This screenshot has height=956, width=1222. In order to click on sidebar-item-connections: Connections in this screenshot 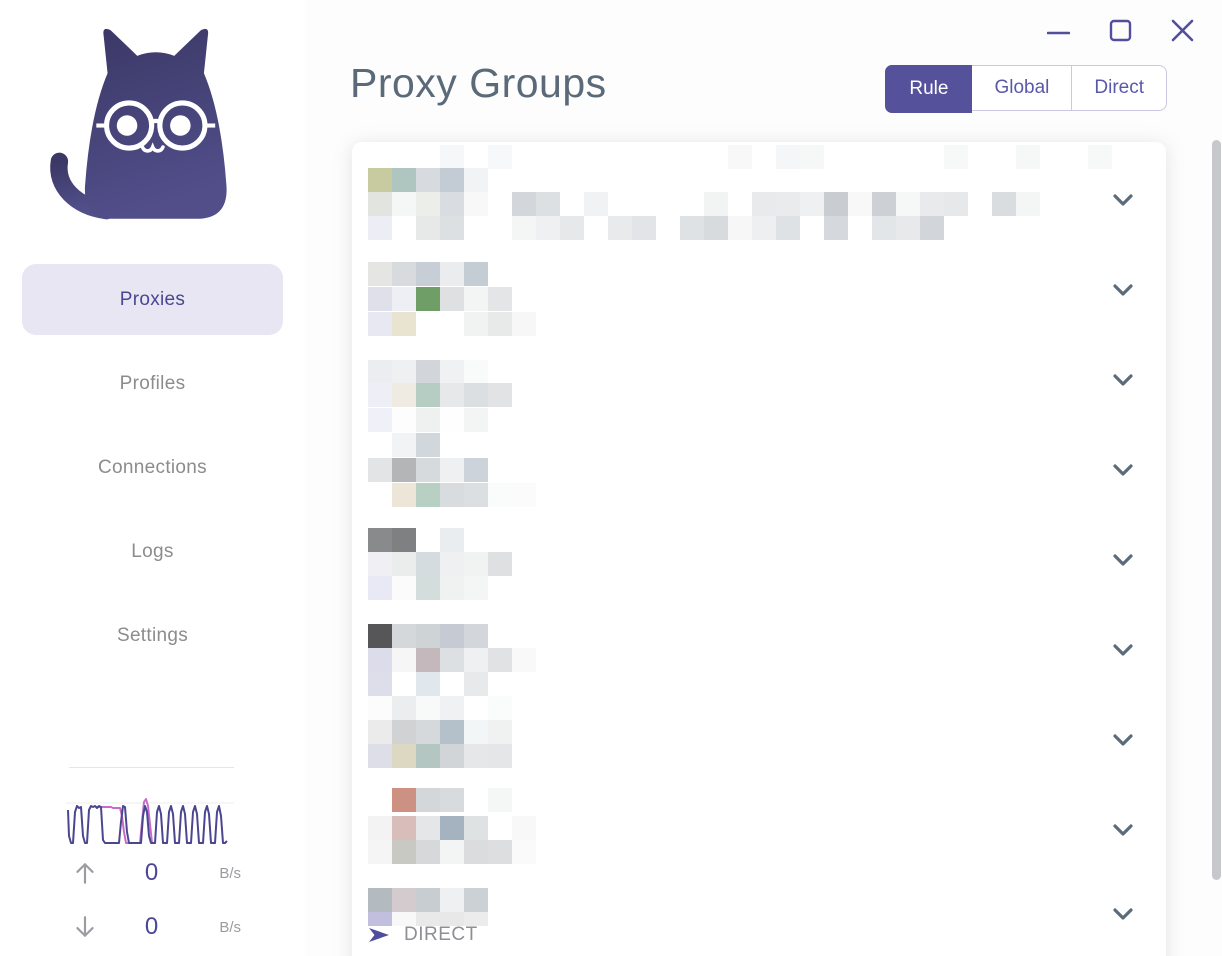, I will do `click(152, 467)`.